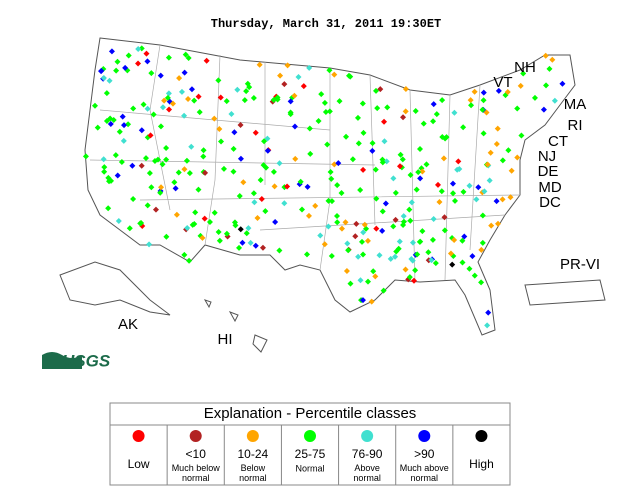  Describe the element at coordinates (367, 473) in the screenshot. I see `legend-label: Above normal` at that location.